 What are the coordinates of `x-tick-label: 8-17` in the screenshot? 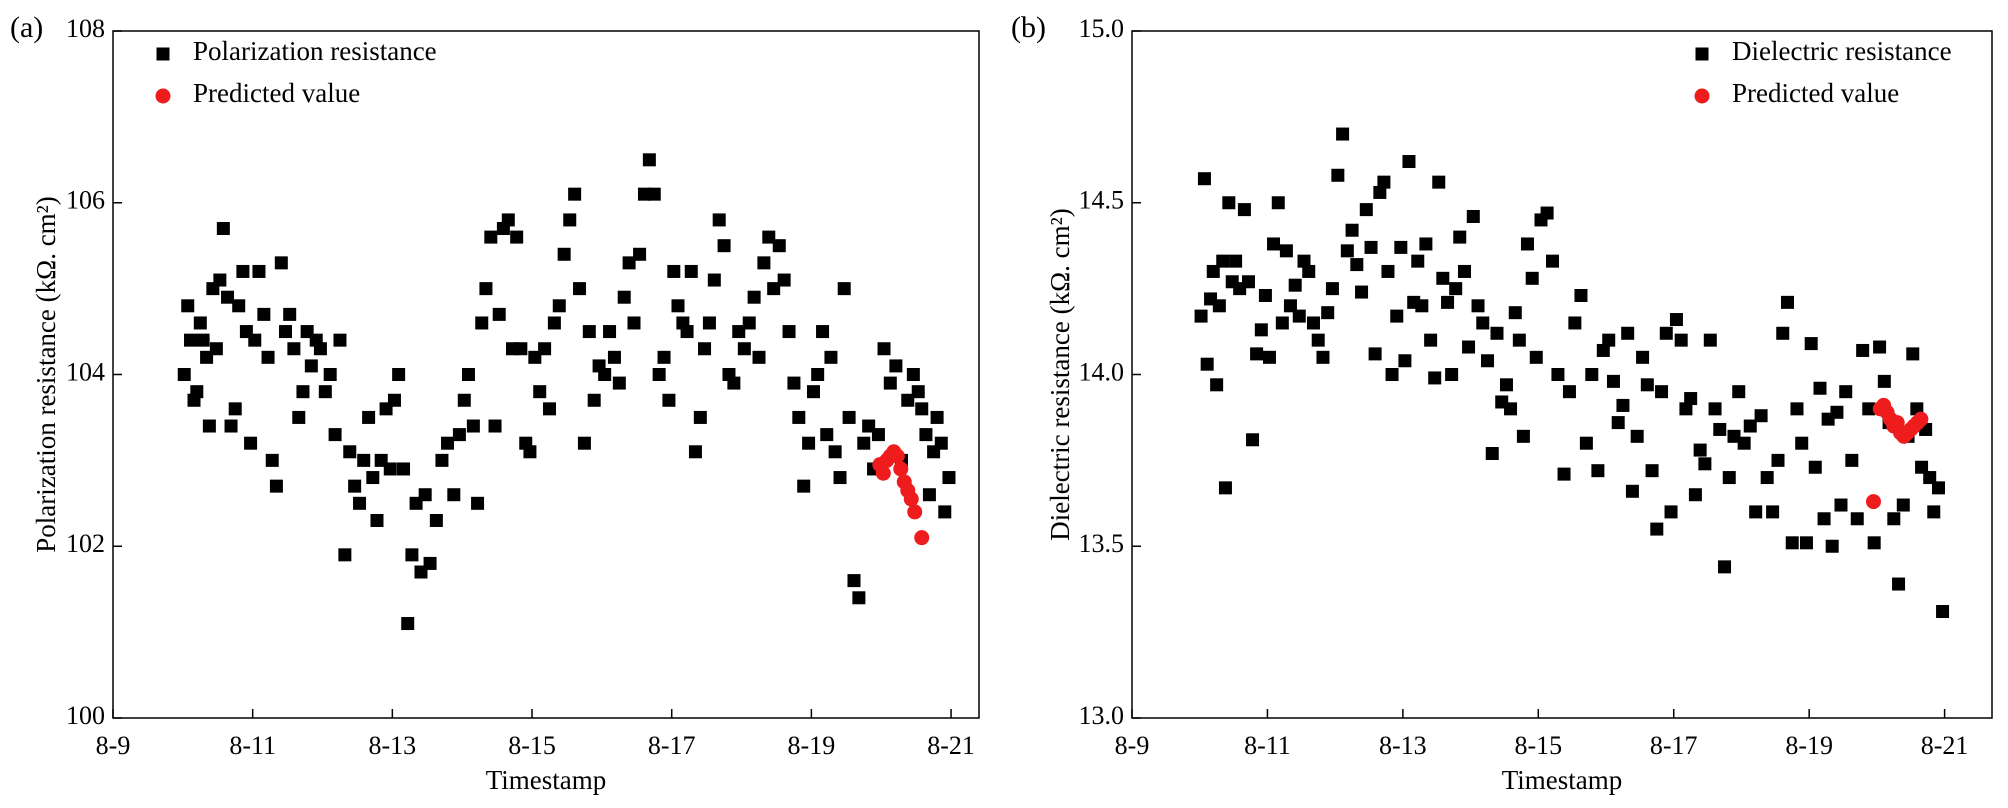 It's located at (672, 745).